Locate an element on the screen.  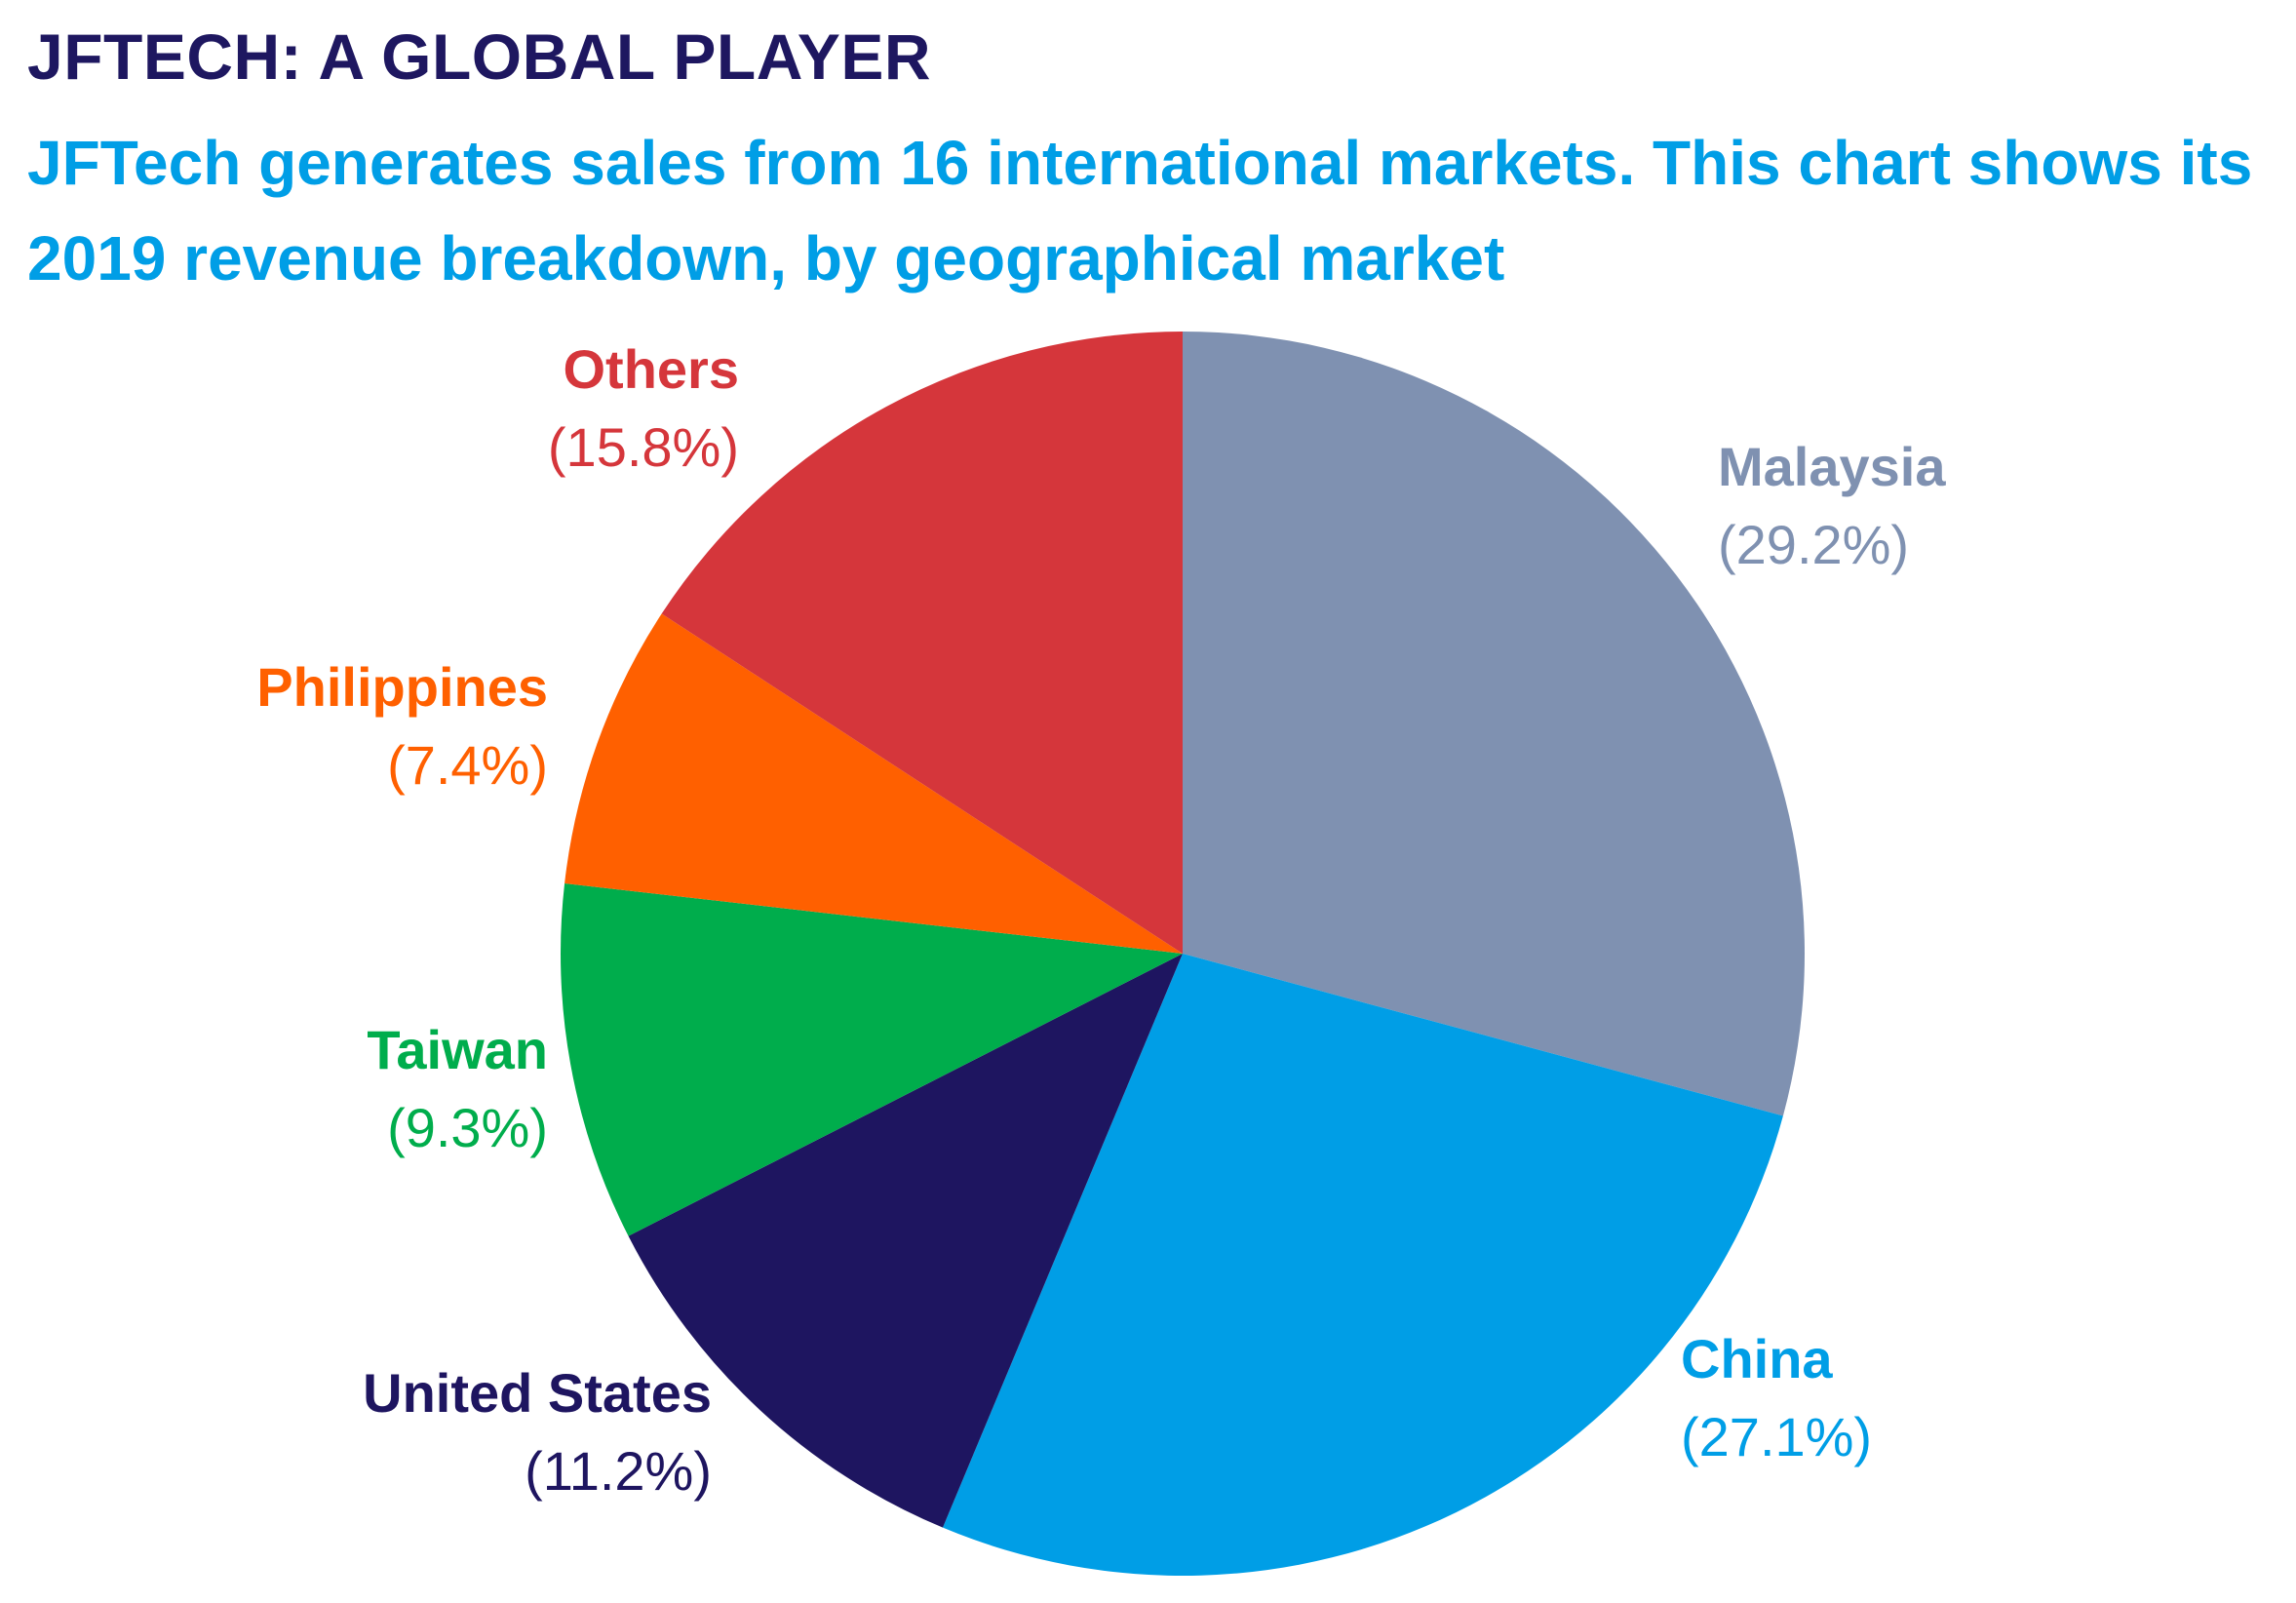
slice-label-malaysia: Malaysia is located at coordinates (1832, 466).